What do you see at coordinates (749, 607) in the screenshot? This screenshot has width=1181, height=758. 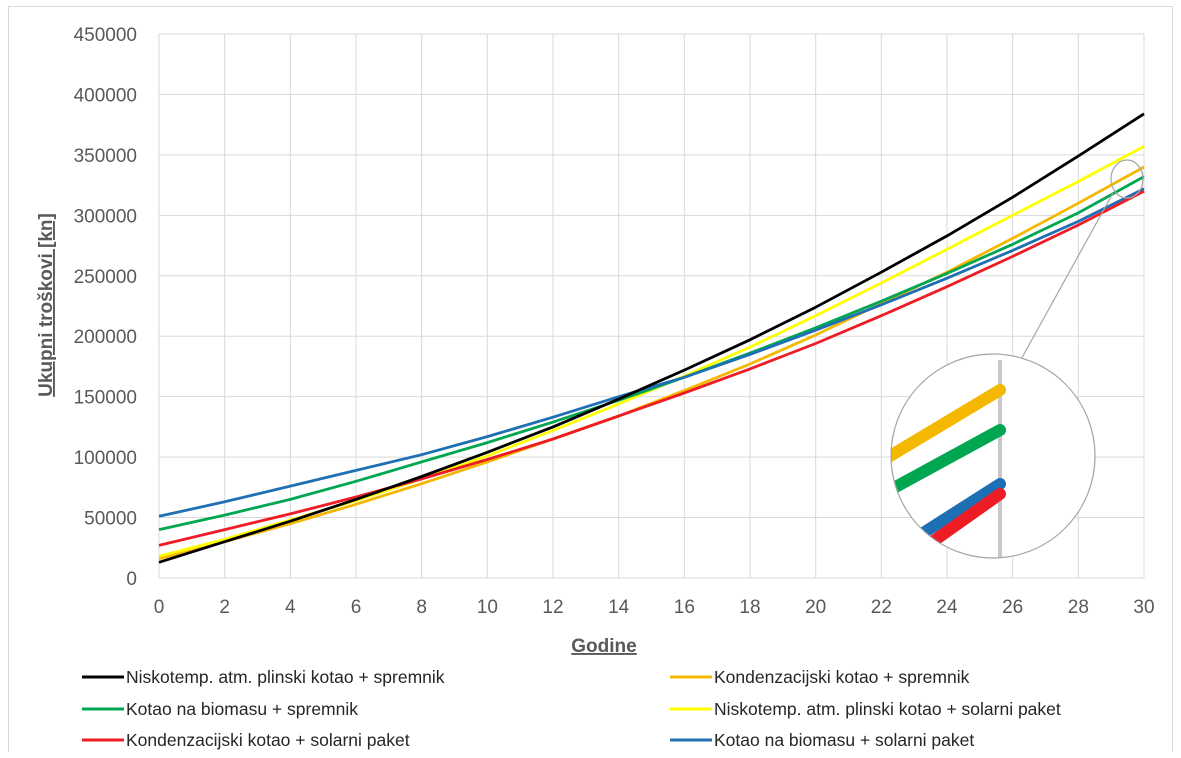 I see `x-tick-label: 18` at bounding box center [749, 607].